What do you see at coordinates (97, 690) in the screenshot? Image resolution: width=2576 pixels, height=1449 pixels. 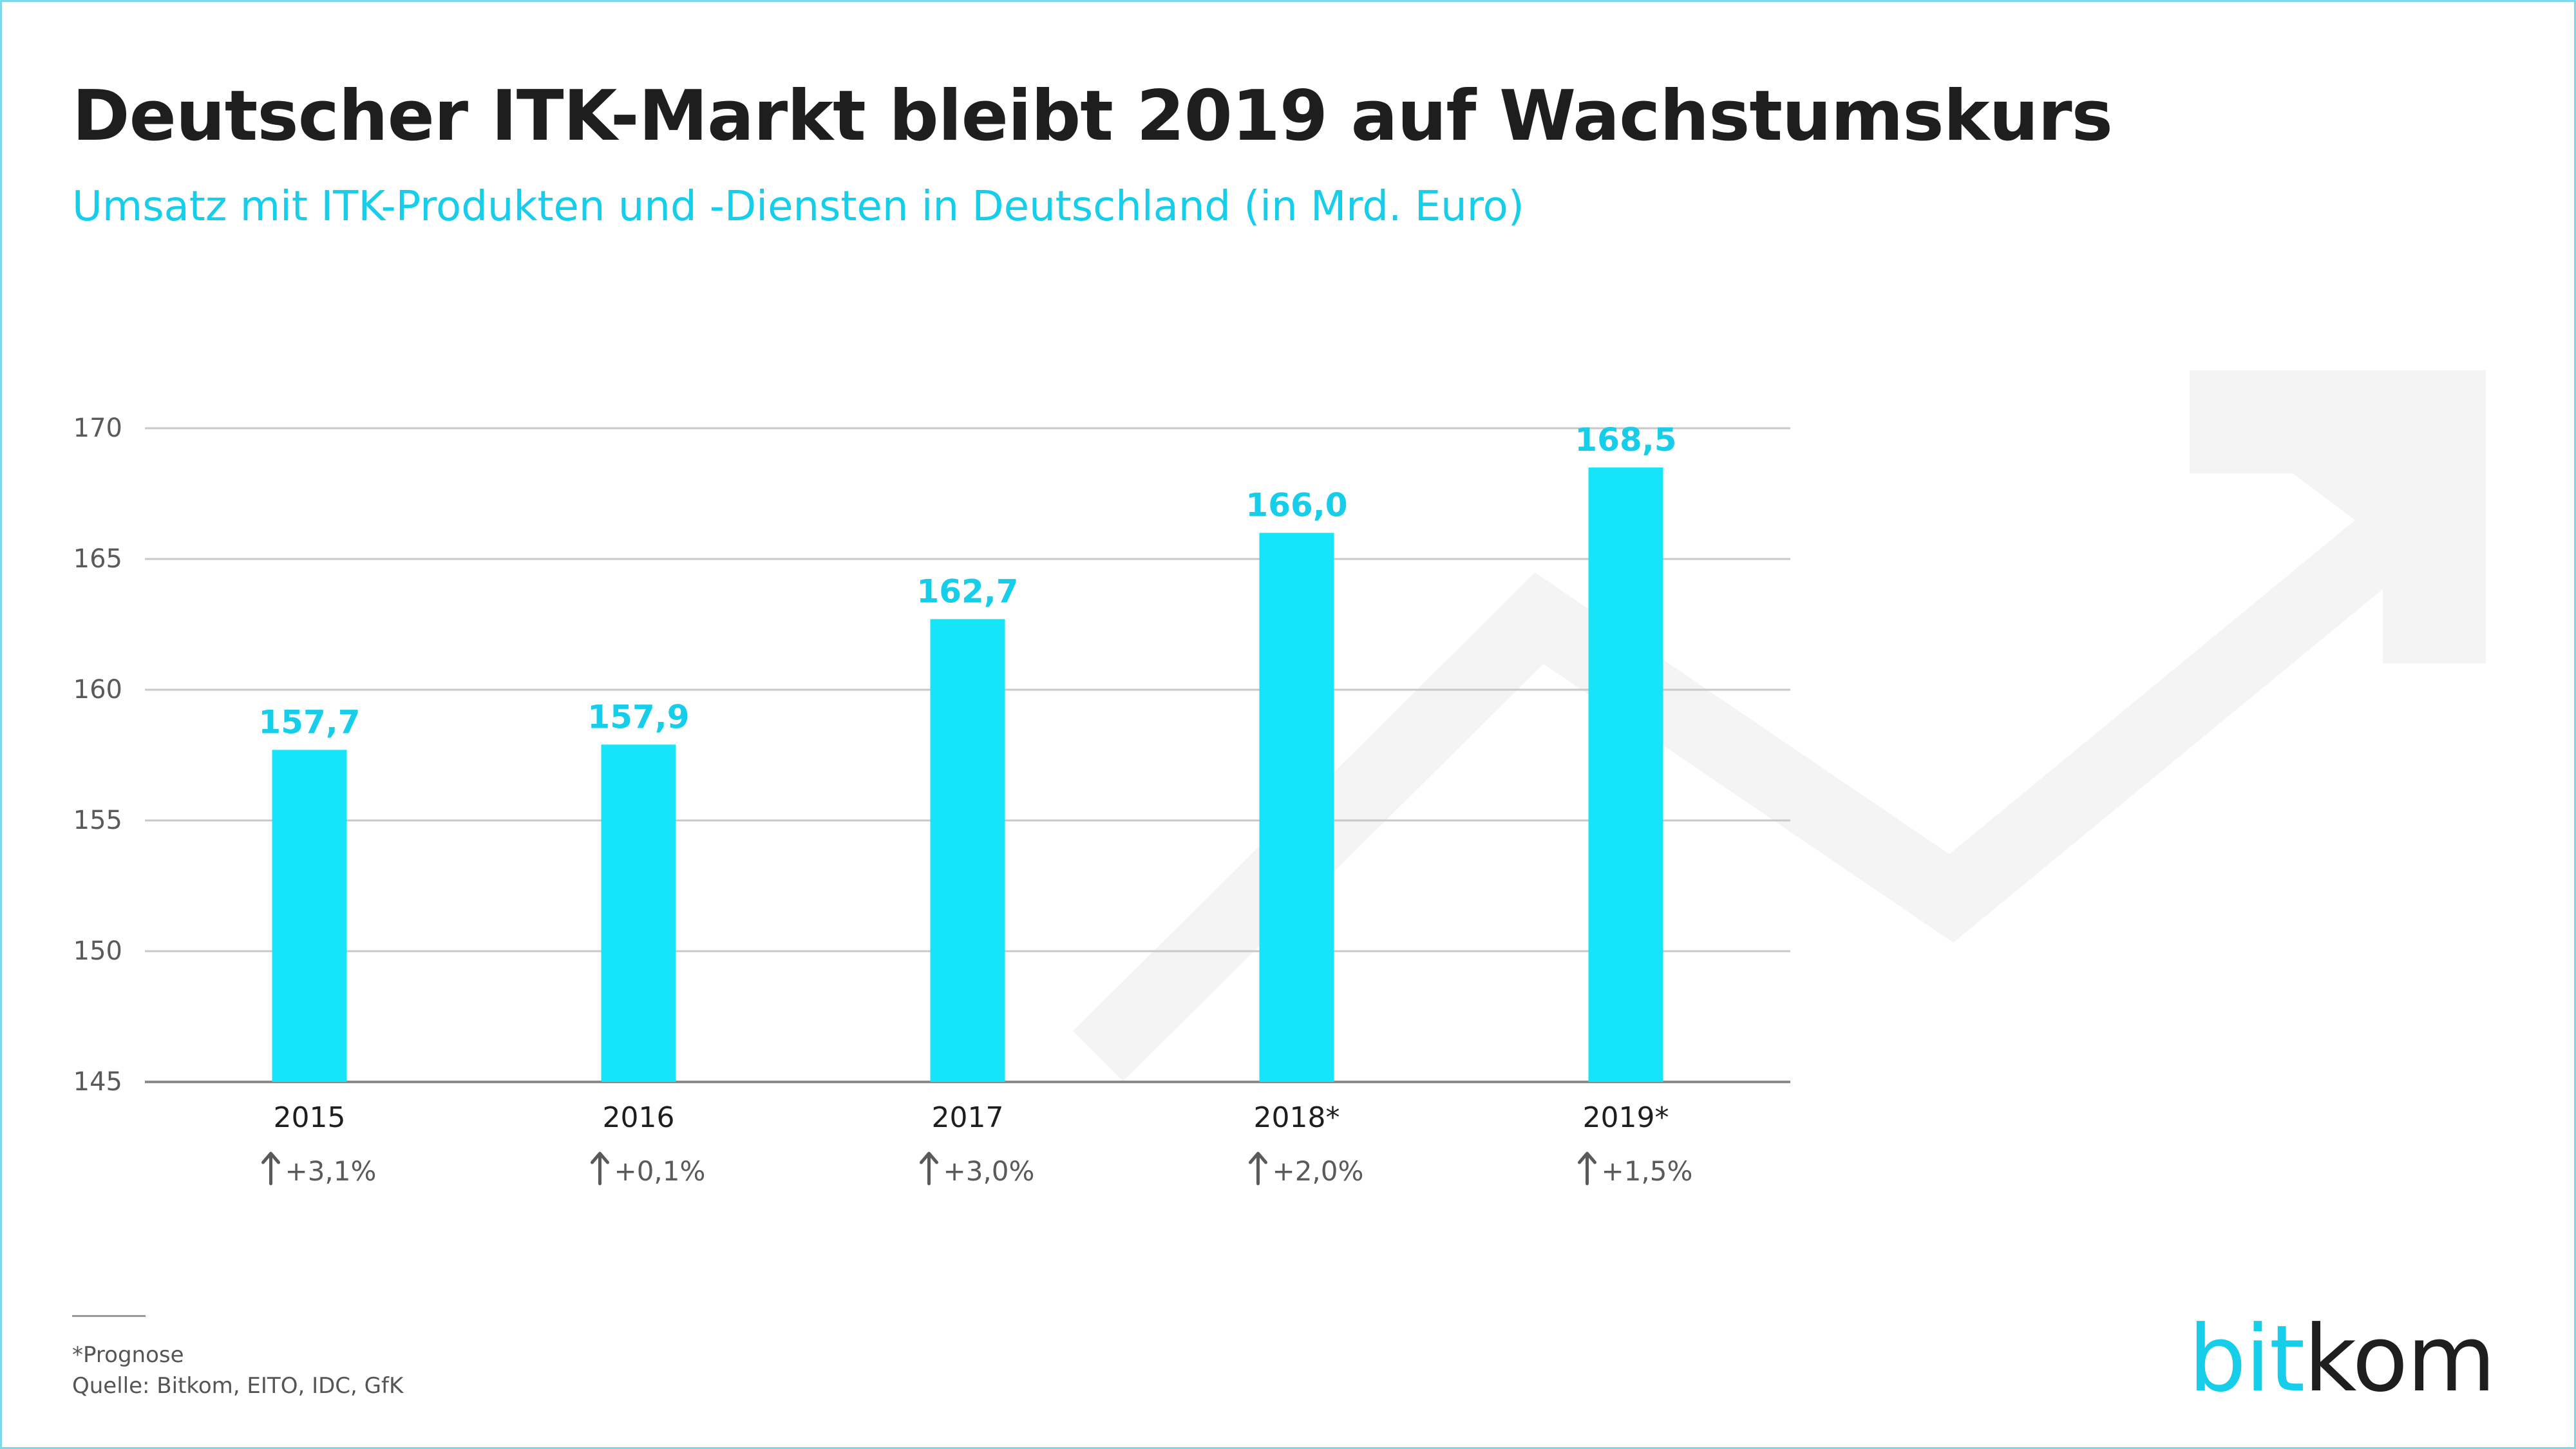 I see `y-tick-label: 160` at bounding box center [97, 690].